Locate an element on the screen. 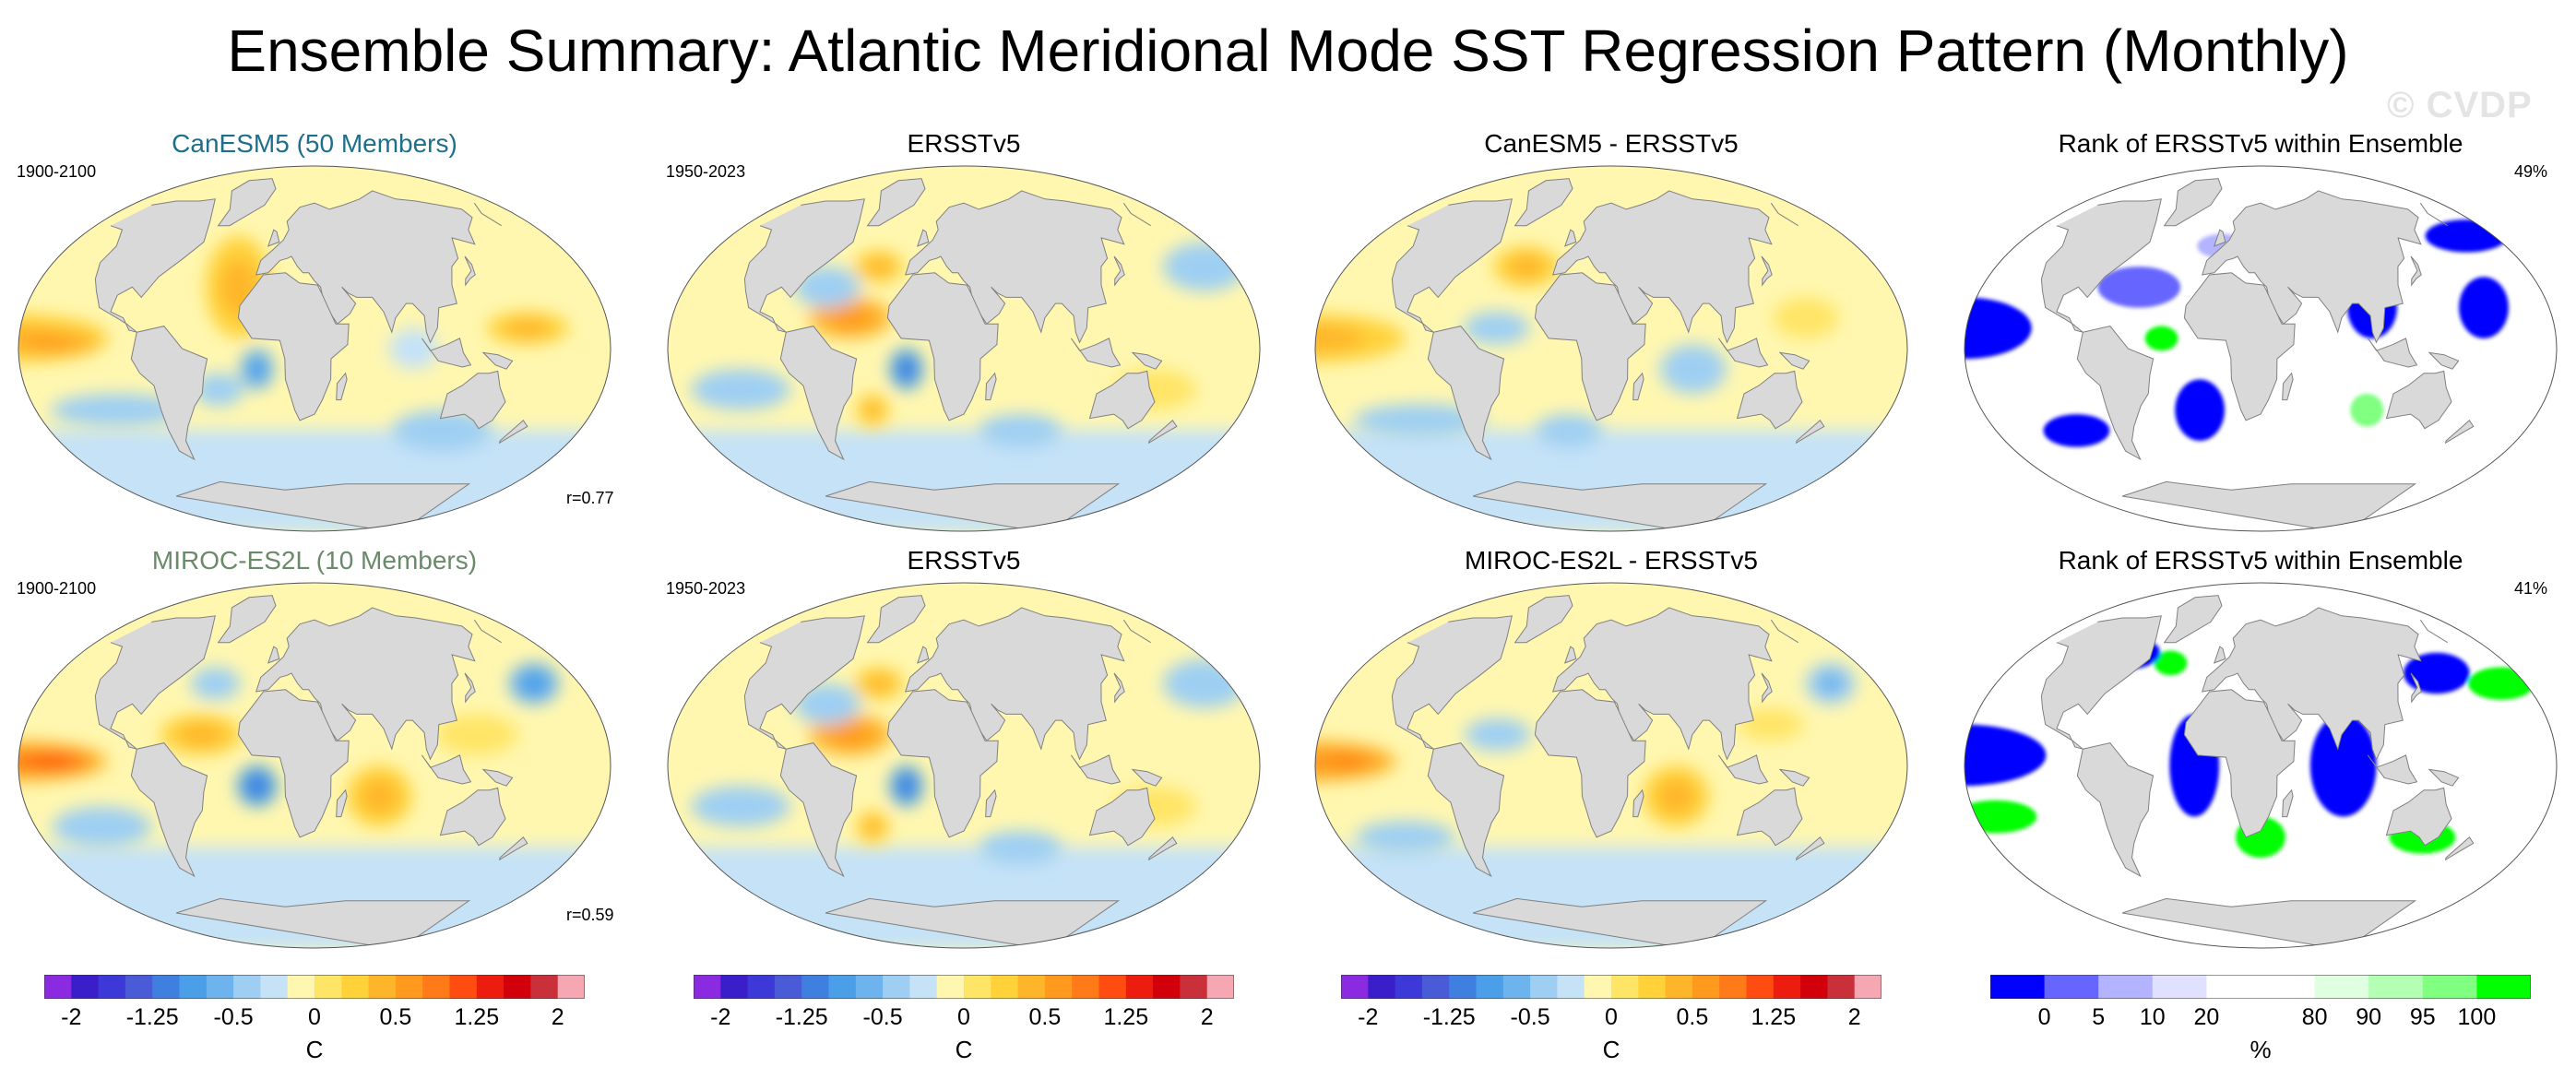 The image size is (2576, 1079). panel-title: ERSSTv5 is located at coordinates (964, 560).